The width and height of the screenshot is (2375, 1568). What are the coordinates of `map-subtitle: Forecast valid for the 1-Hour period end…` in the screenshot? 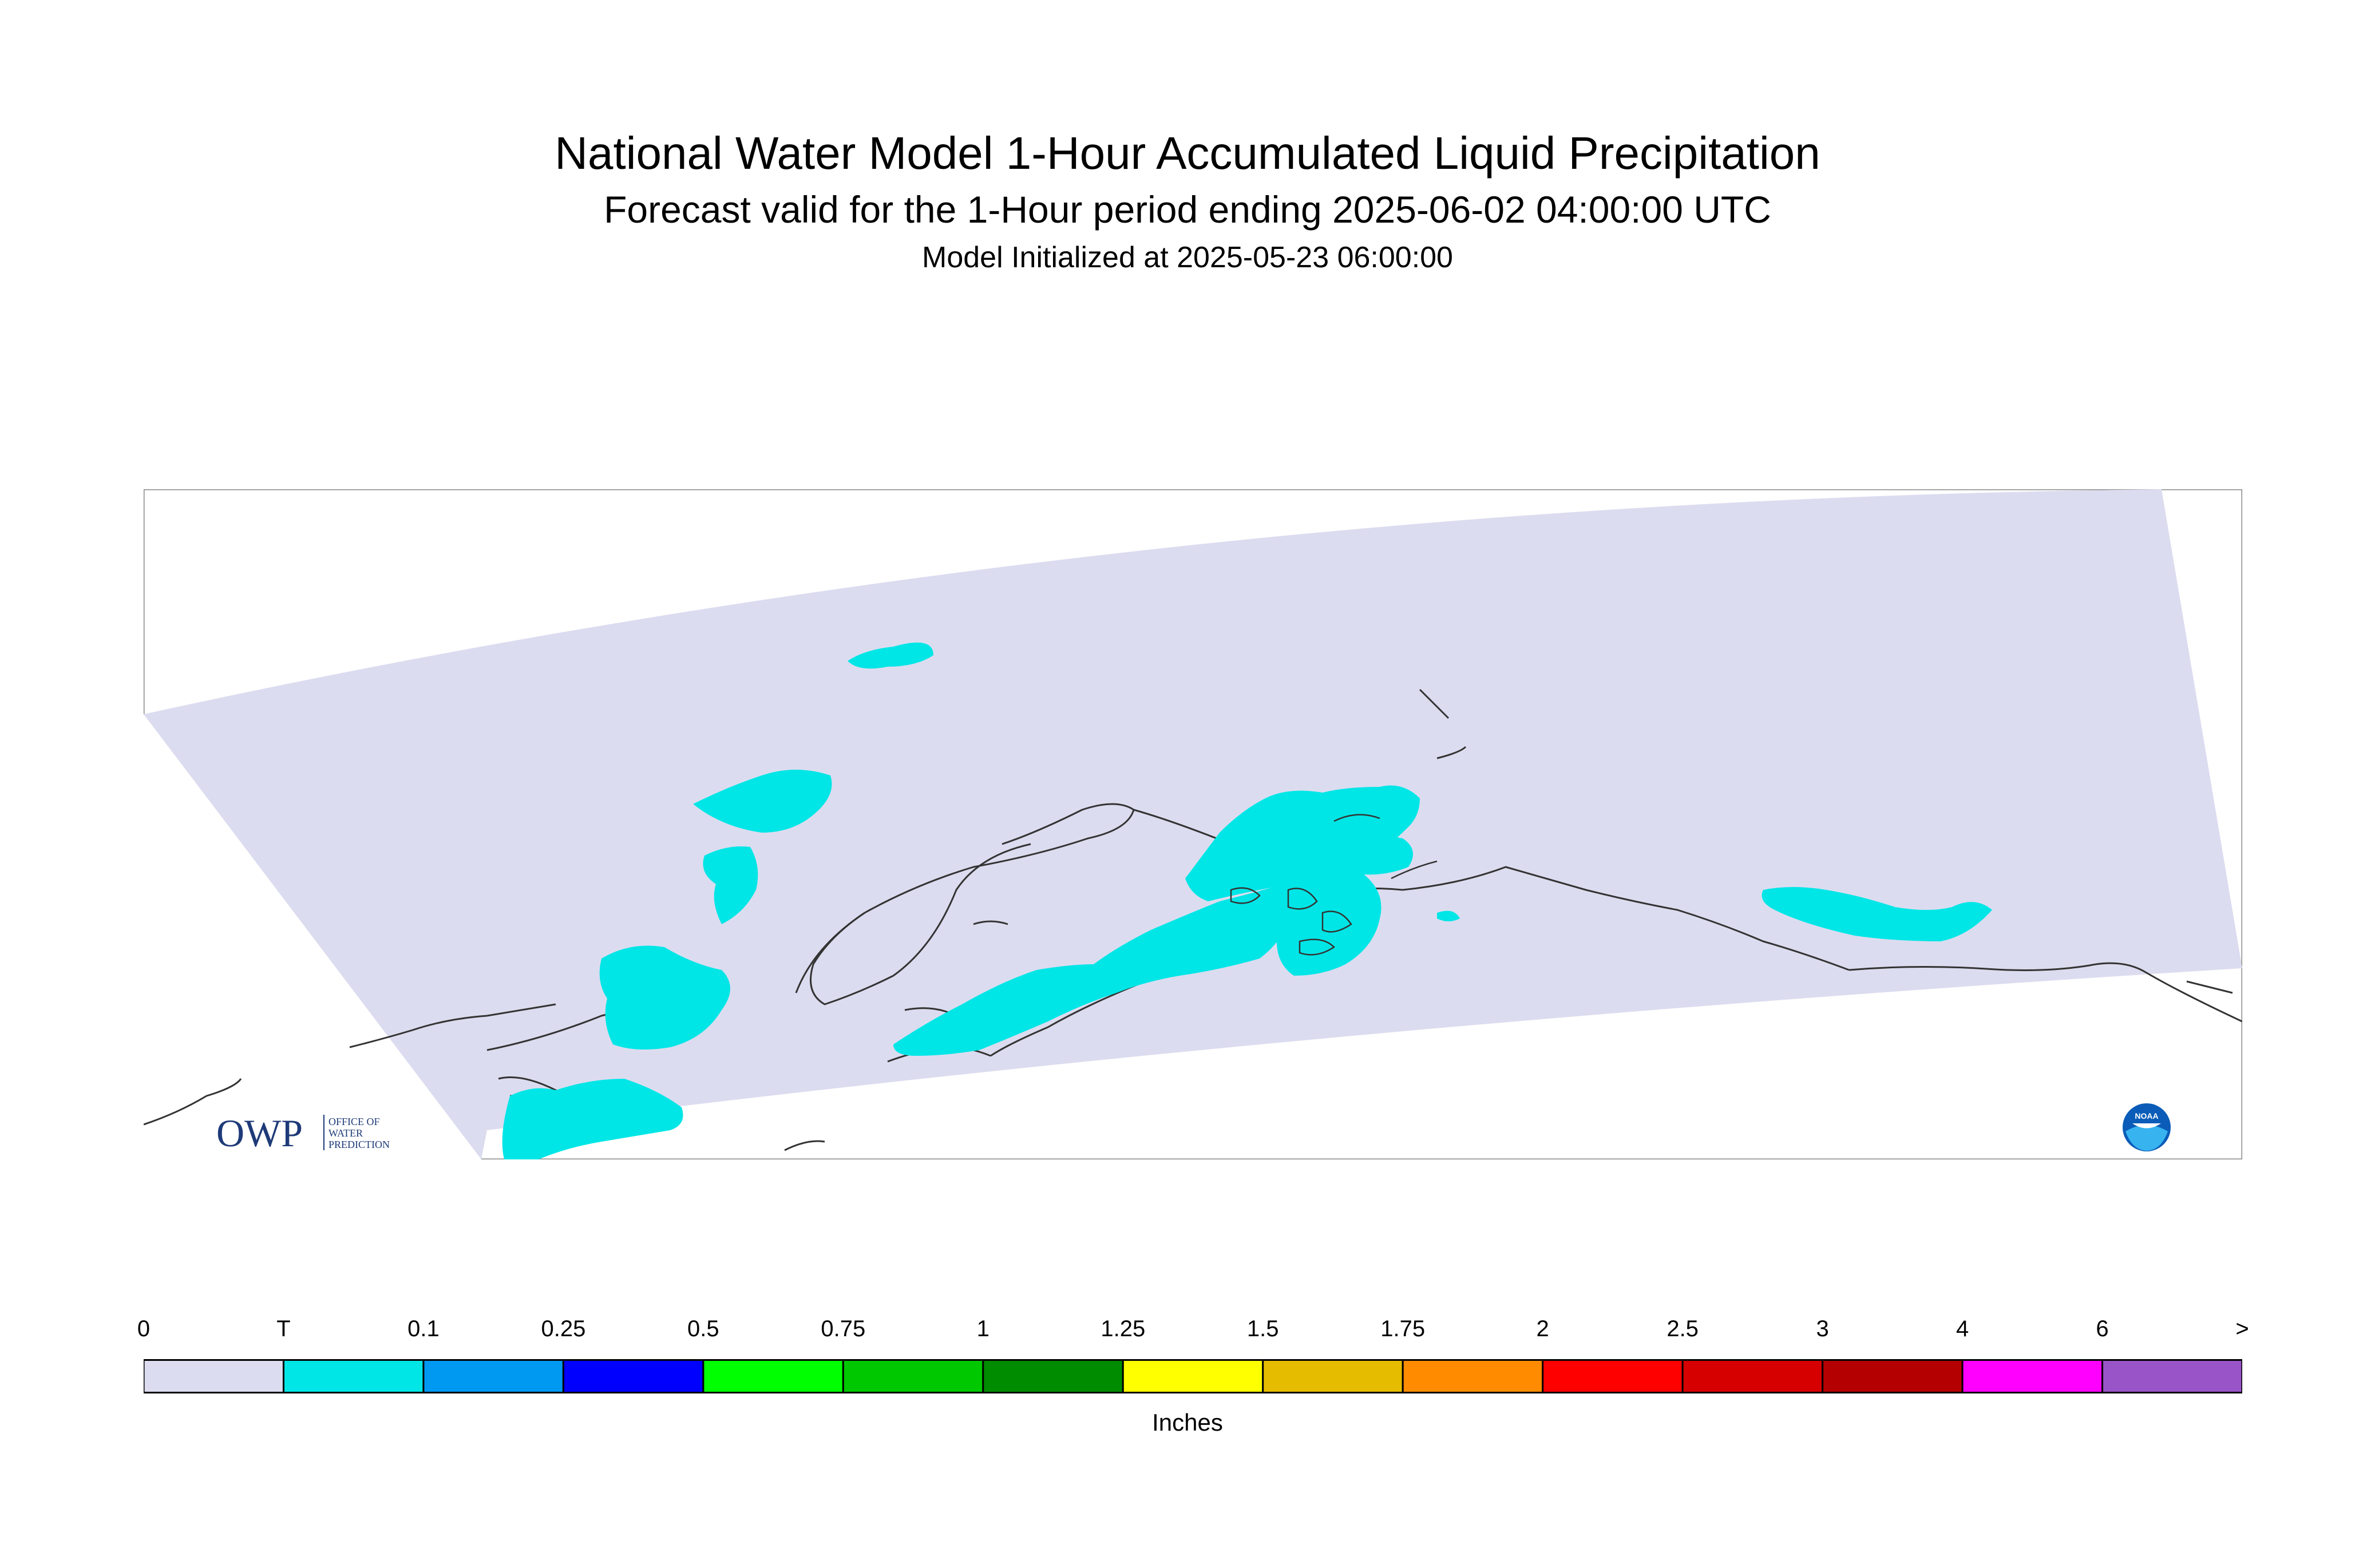 It's located at (1187, 209).